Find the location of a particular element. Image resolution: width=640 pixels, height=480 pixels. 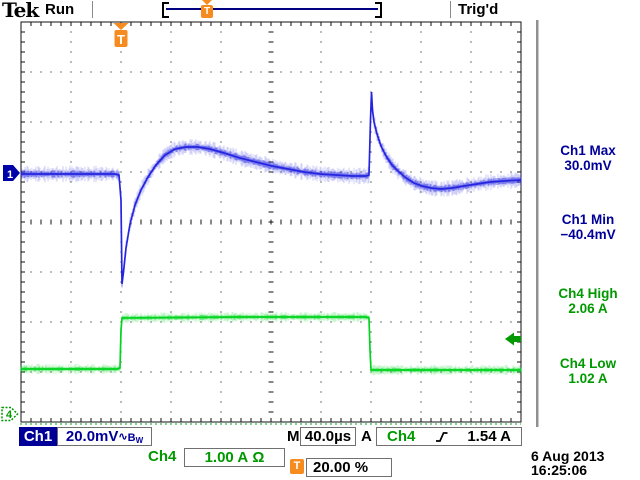

measurement-ch1-min: Ch1 Min −40.4mV is located at coordinates (588, 227).